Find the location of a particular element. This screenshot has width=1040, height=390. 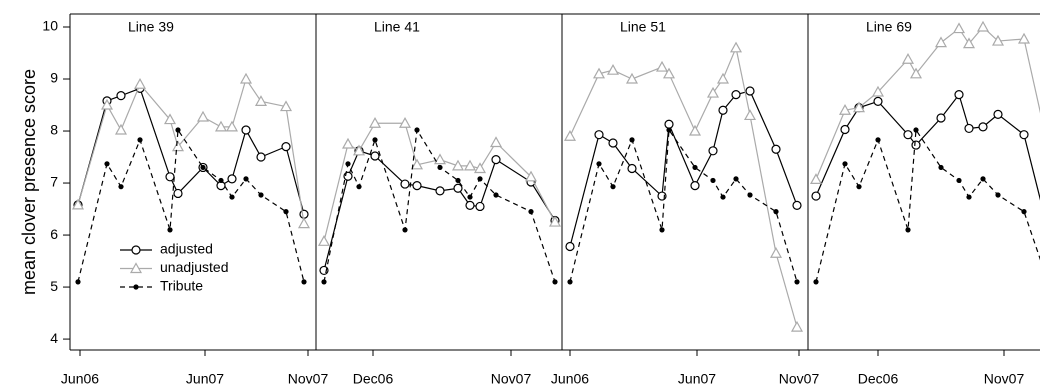

panel-title: Line 41 is located at coordinates (397, 27).